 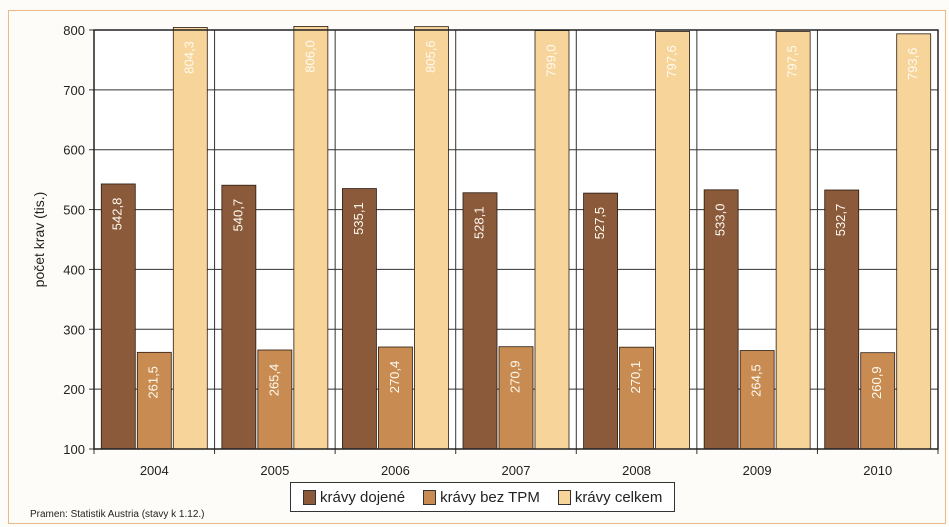 I want to click on data-label-2-2010: 260,9, so click(x=876, y=382).